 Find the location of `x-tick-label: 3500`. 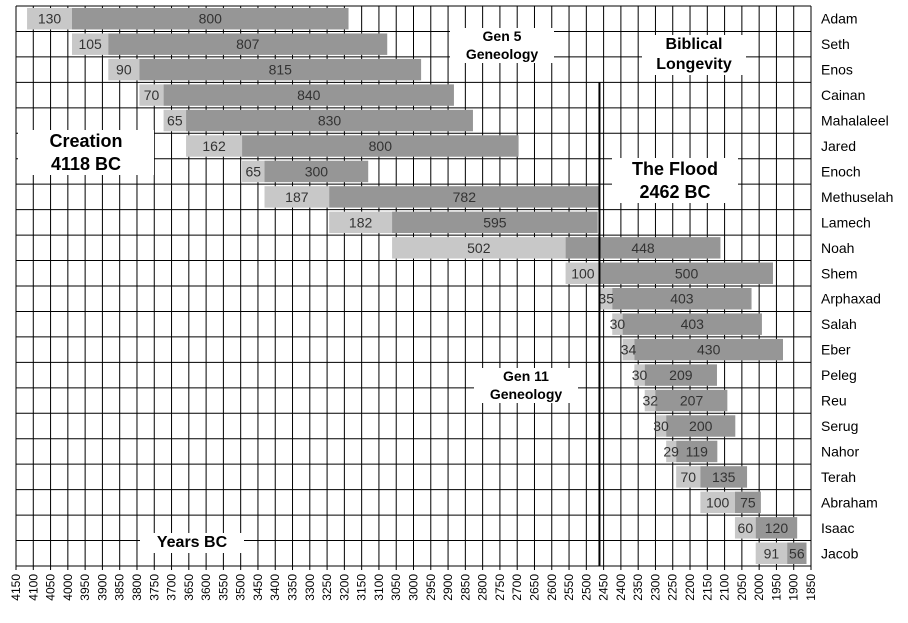

x-tick-label: 3500 is located at coordinates (241, 587).